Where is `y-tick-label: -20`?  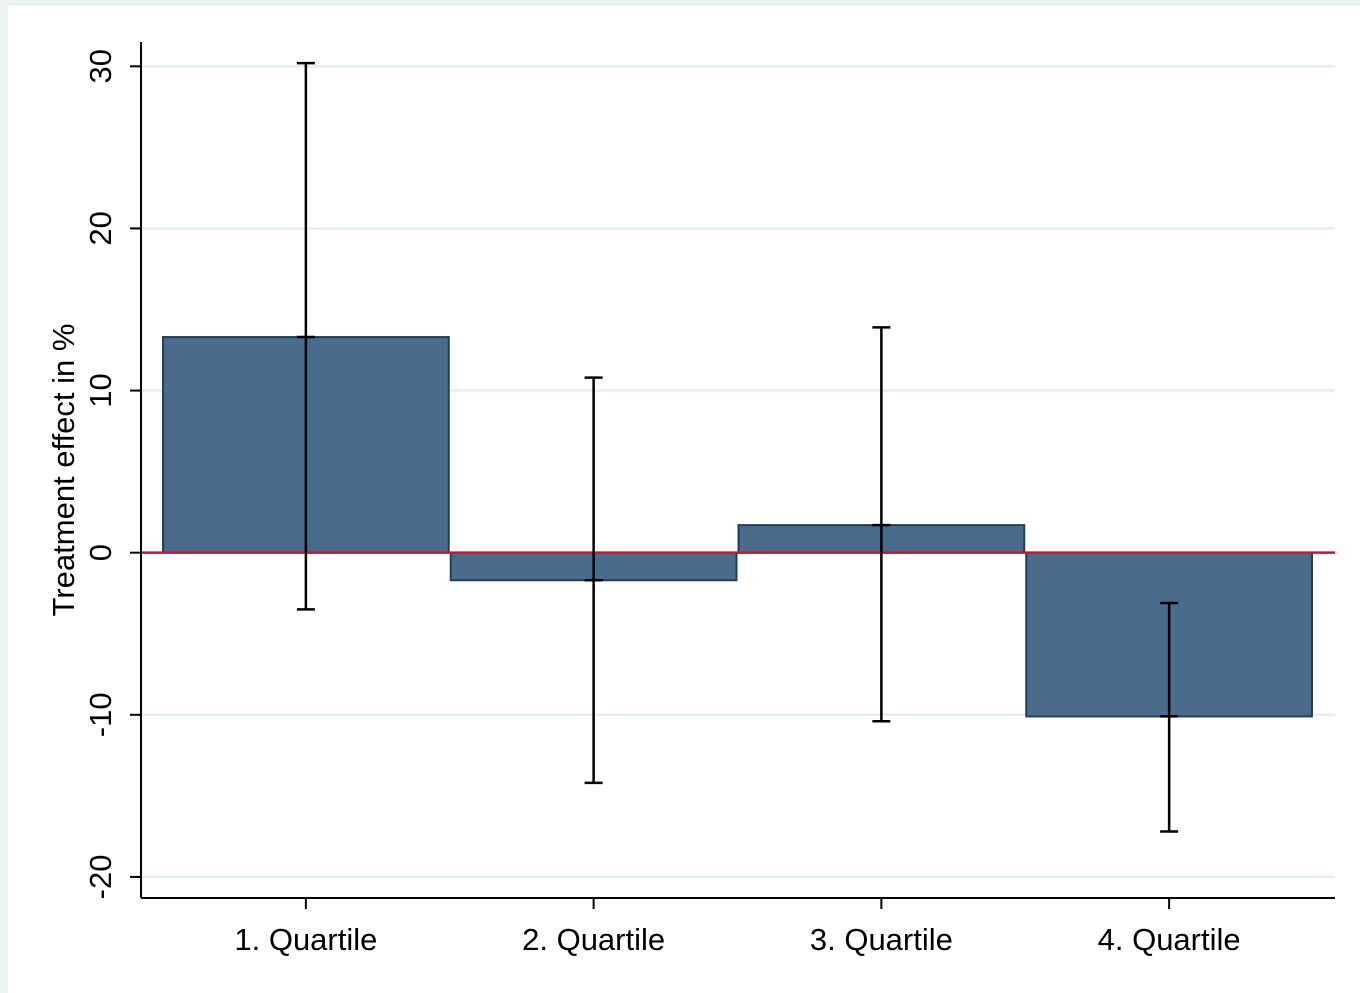
y-tick-label: -20 is located at coordinates (100, 877).